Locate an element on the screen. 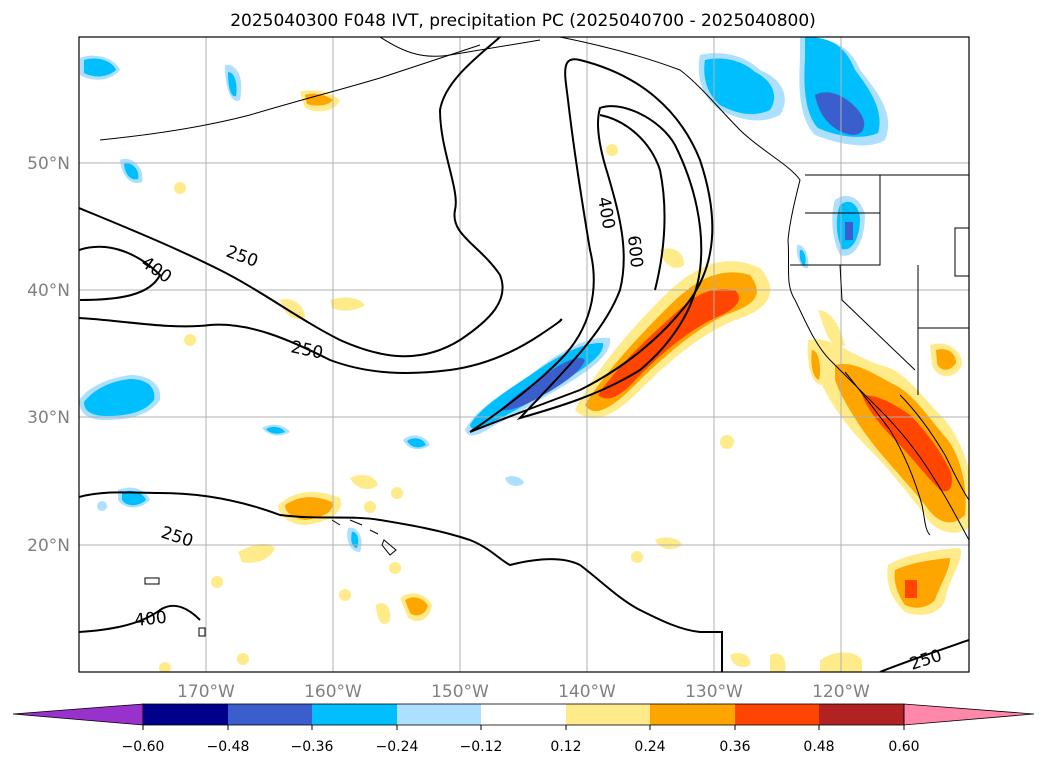 Image resolution: width=1047 pixels, height=765 pixels. lon-label: 150°W is located at coordinates (460, 692).